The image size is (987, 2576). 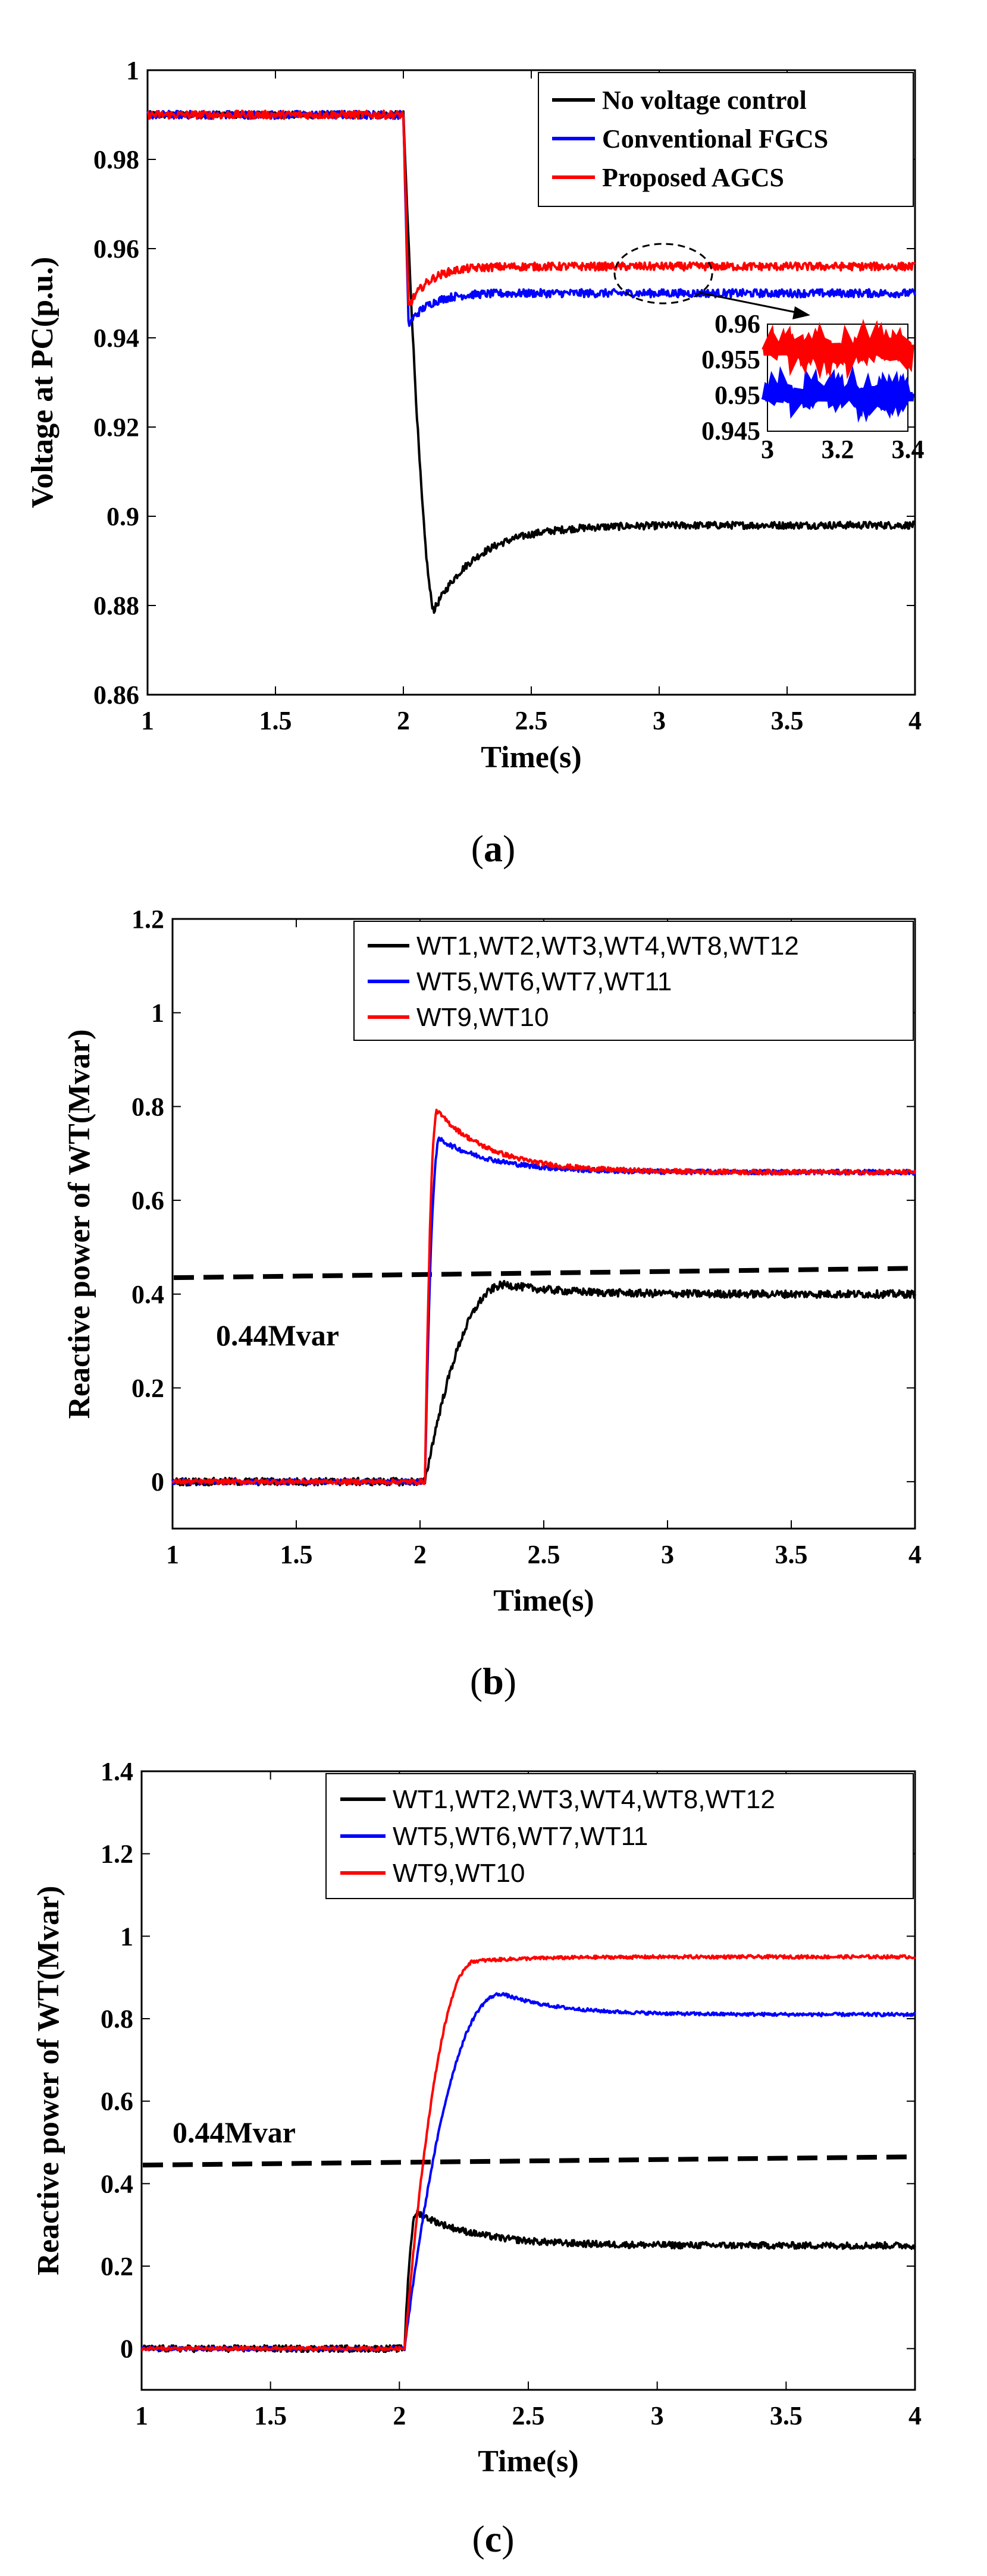 What do you see at coordinates (531, 757) in the screenshot?
I see `panel-a-xlabel: Time(s)` at bounding box center [531, 757].